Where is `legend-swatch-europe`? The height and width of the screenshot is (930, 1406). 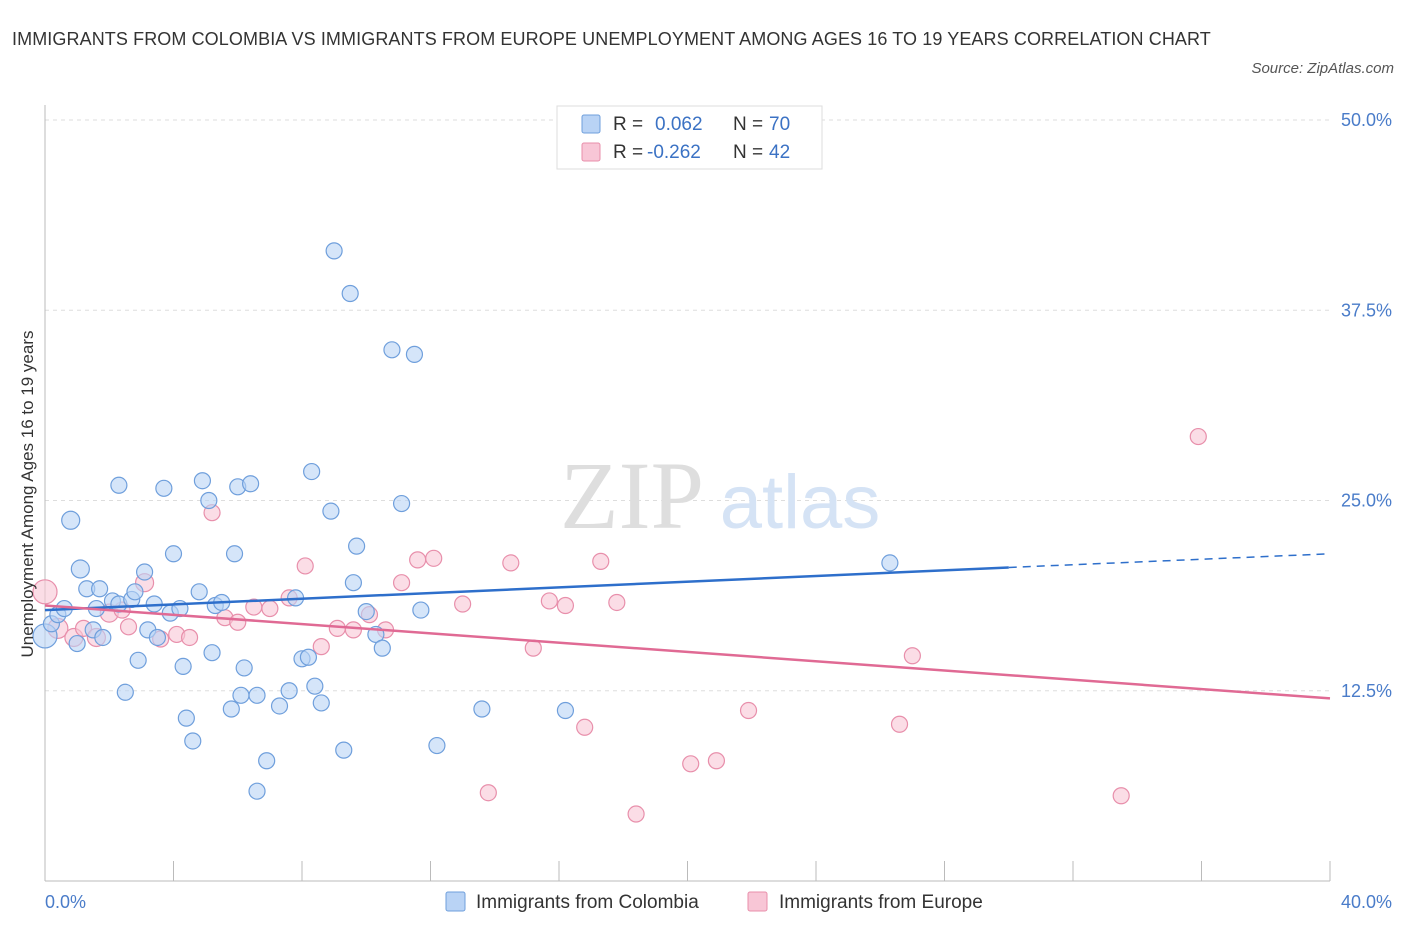 legend-swatch-europe is located at coordinates (591, 152).